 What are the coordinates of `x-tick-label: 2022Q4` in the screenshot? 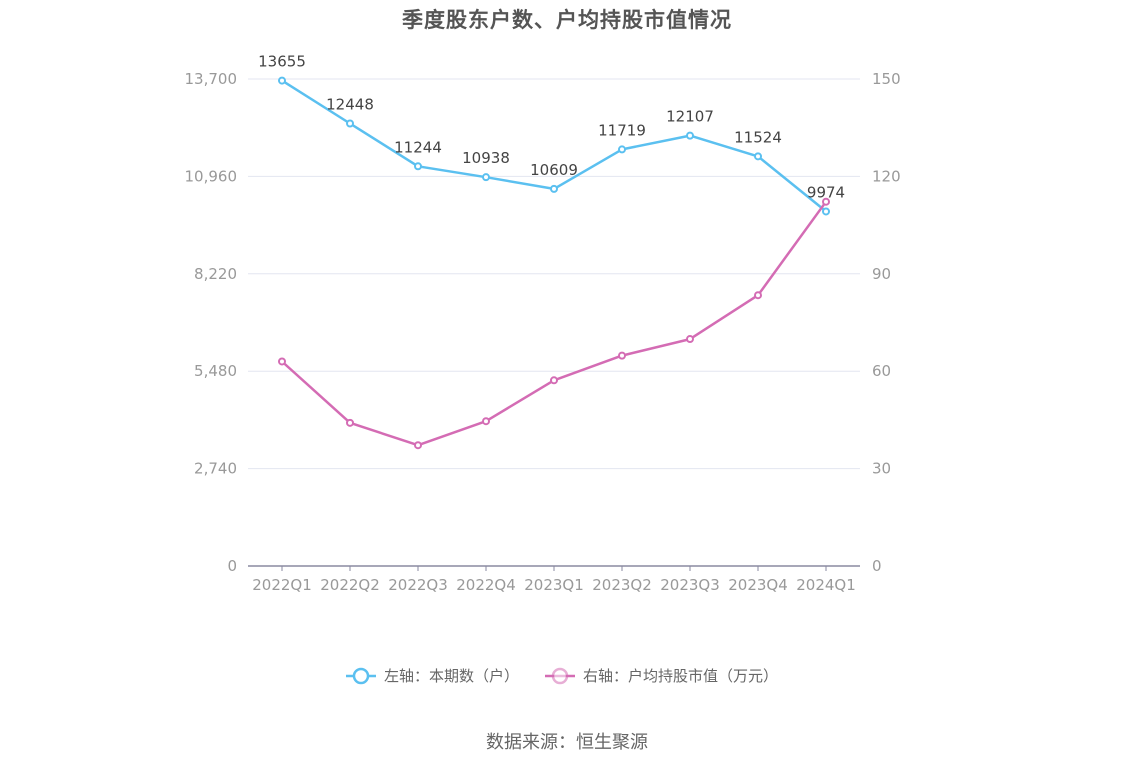 It's located at (486, 585).